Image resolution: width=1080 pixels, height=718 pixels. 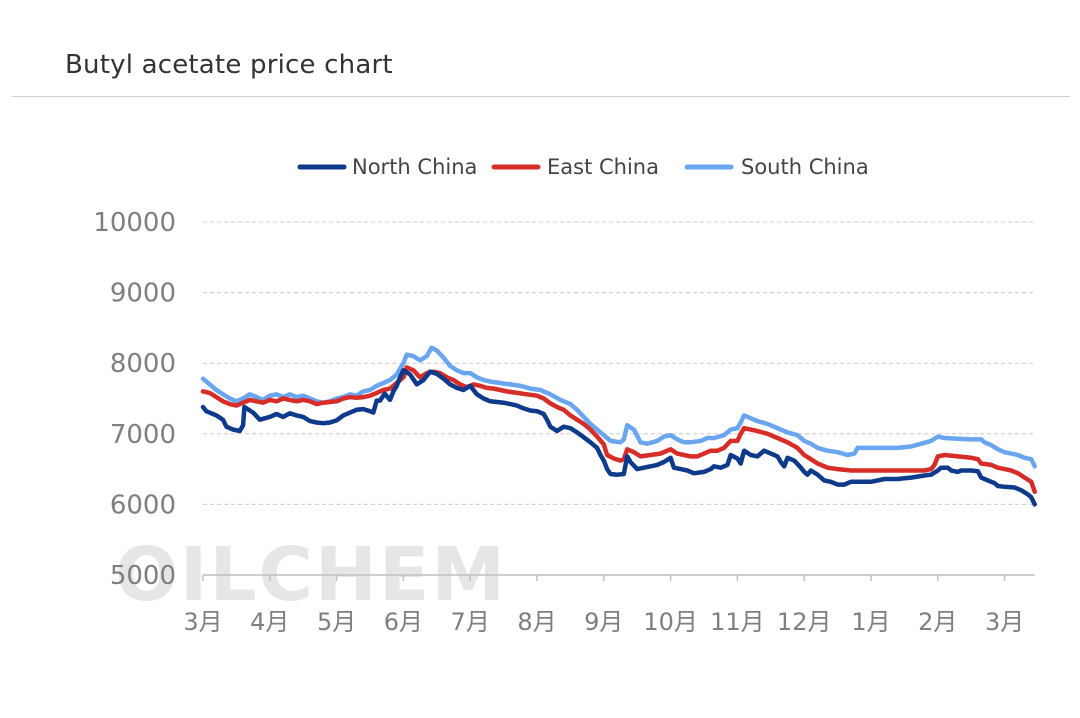 I want to click on x-tick-label: 1月, so click(x=870, y=622).